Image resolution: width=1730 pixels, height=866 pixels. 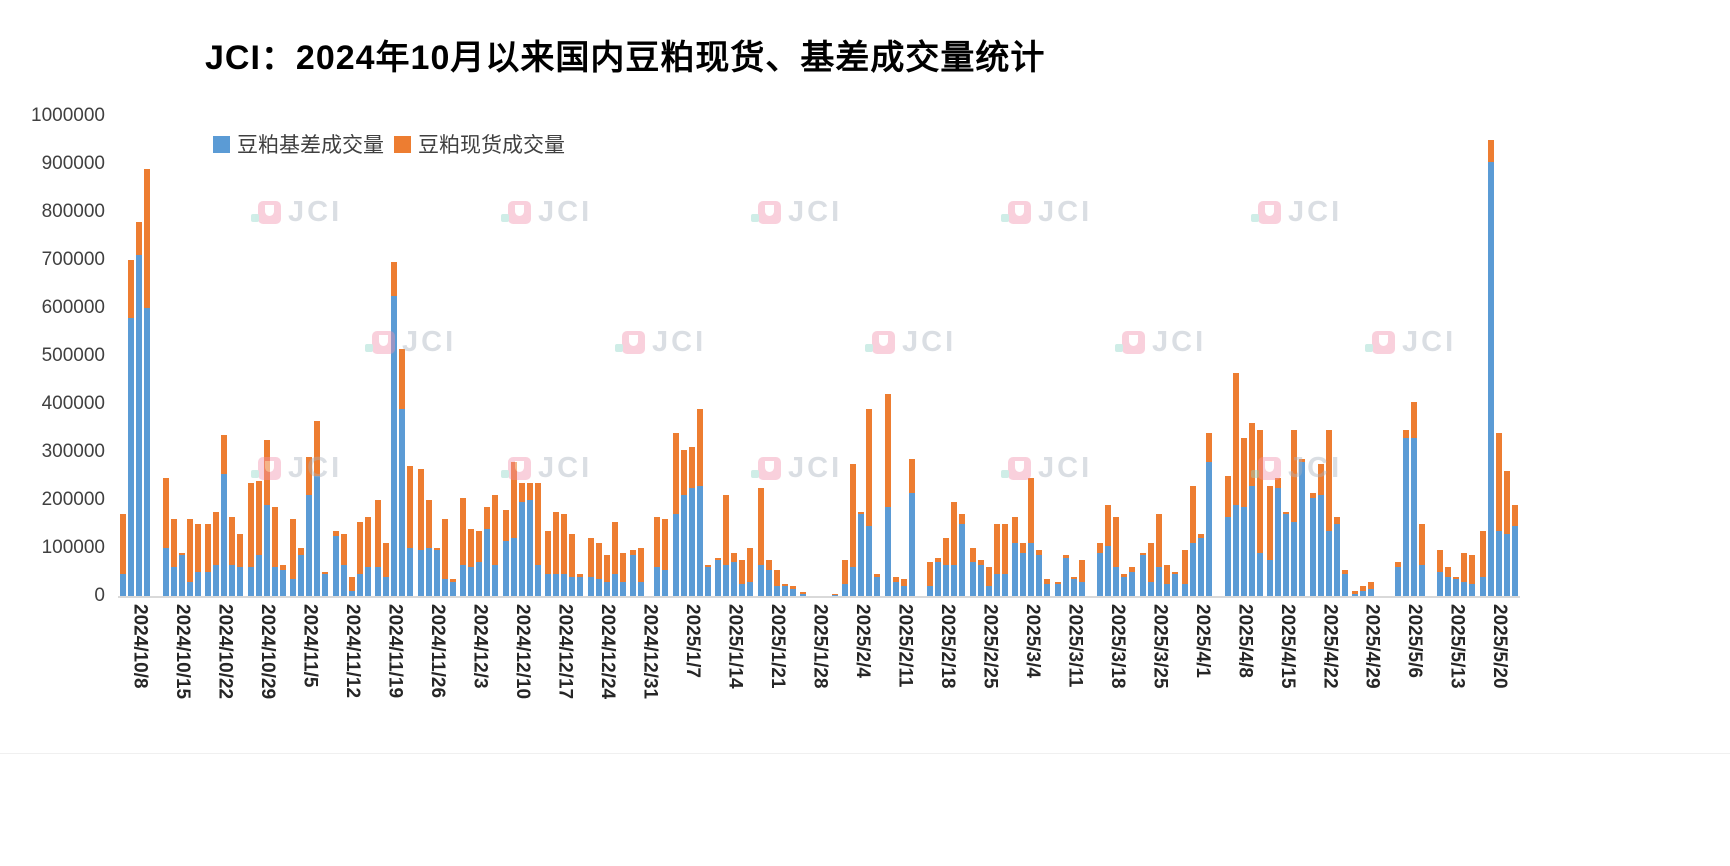 What do you see at coordinates (436, 678) in the screenshot?
I see `x-tick-cell: 2024/11/26` at bounding box center [436, 678].